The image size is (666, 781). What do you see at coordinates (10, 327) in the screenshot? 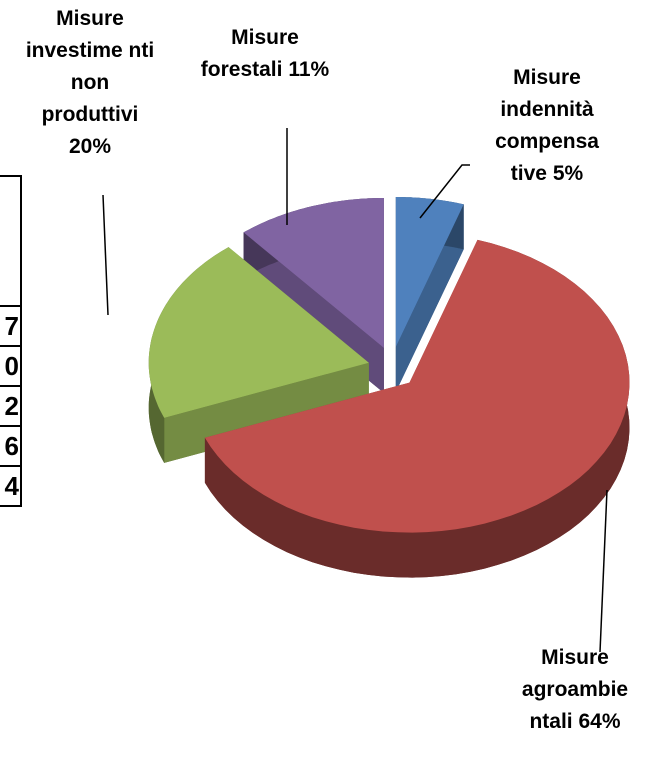
I see `table-cell: 7` at bounding box center [10, 327].